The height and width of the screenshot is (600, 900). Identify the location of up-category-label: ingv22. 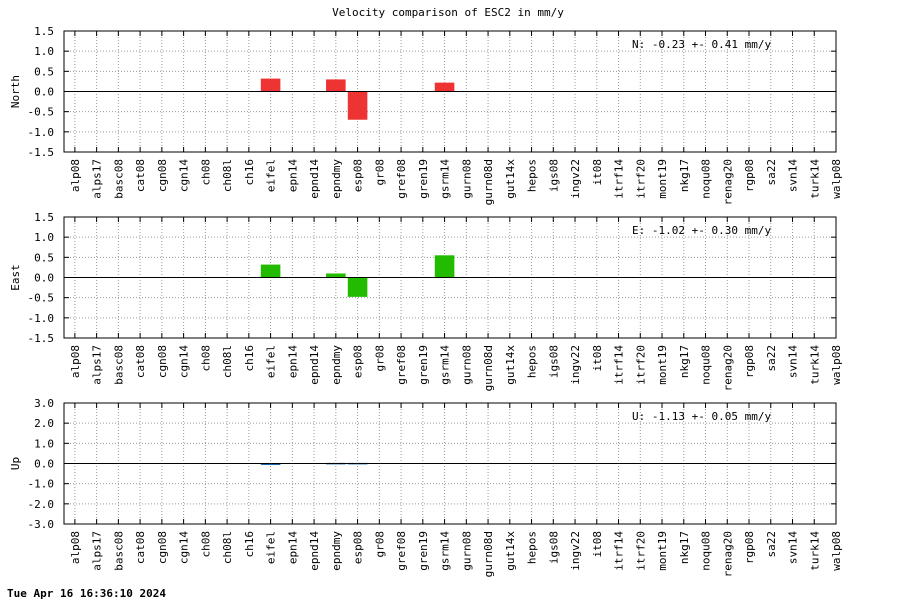
(575, 551).